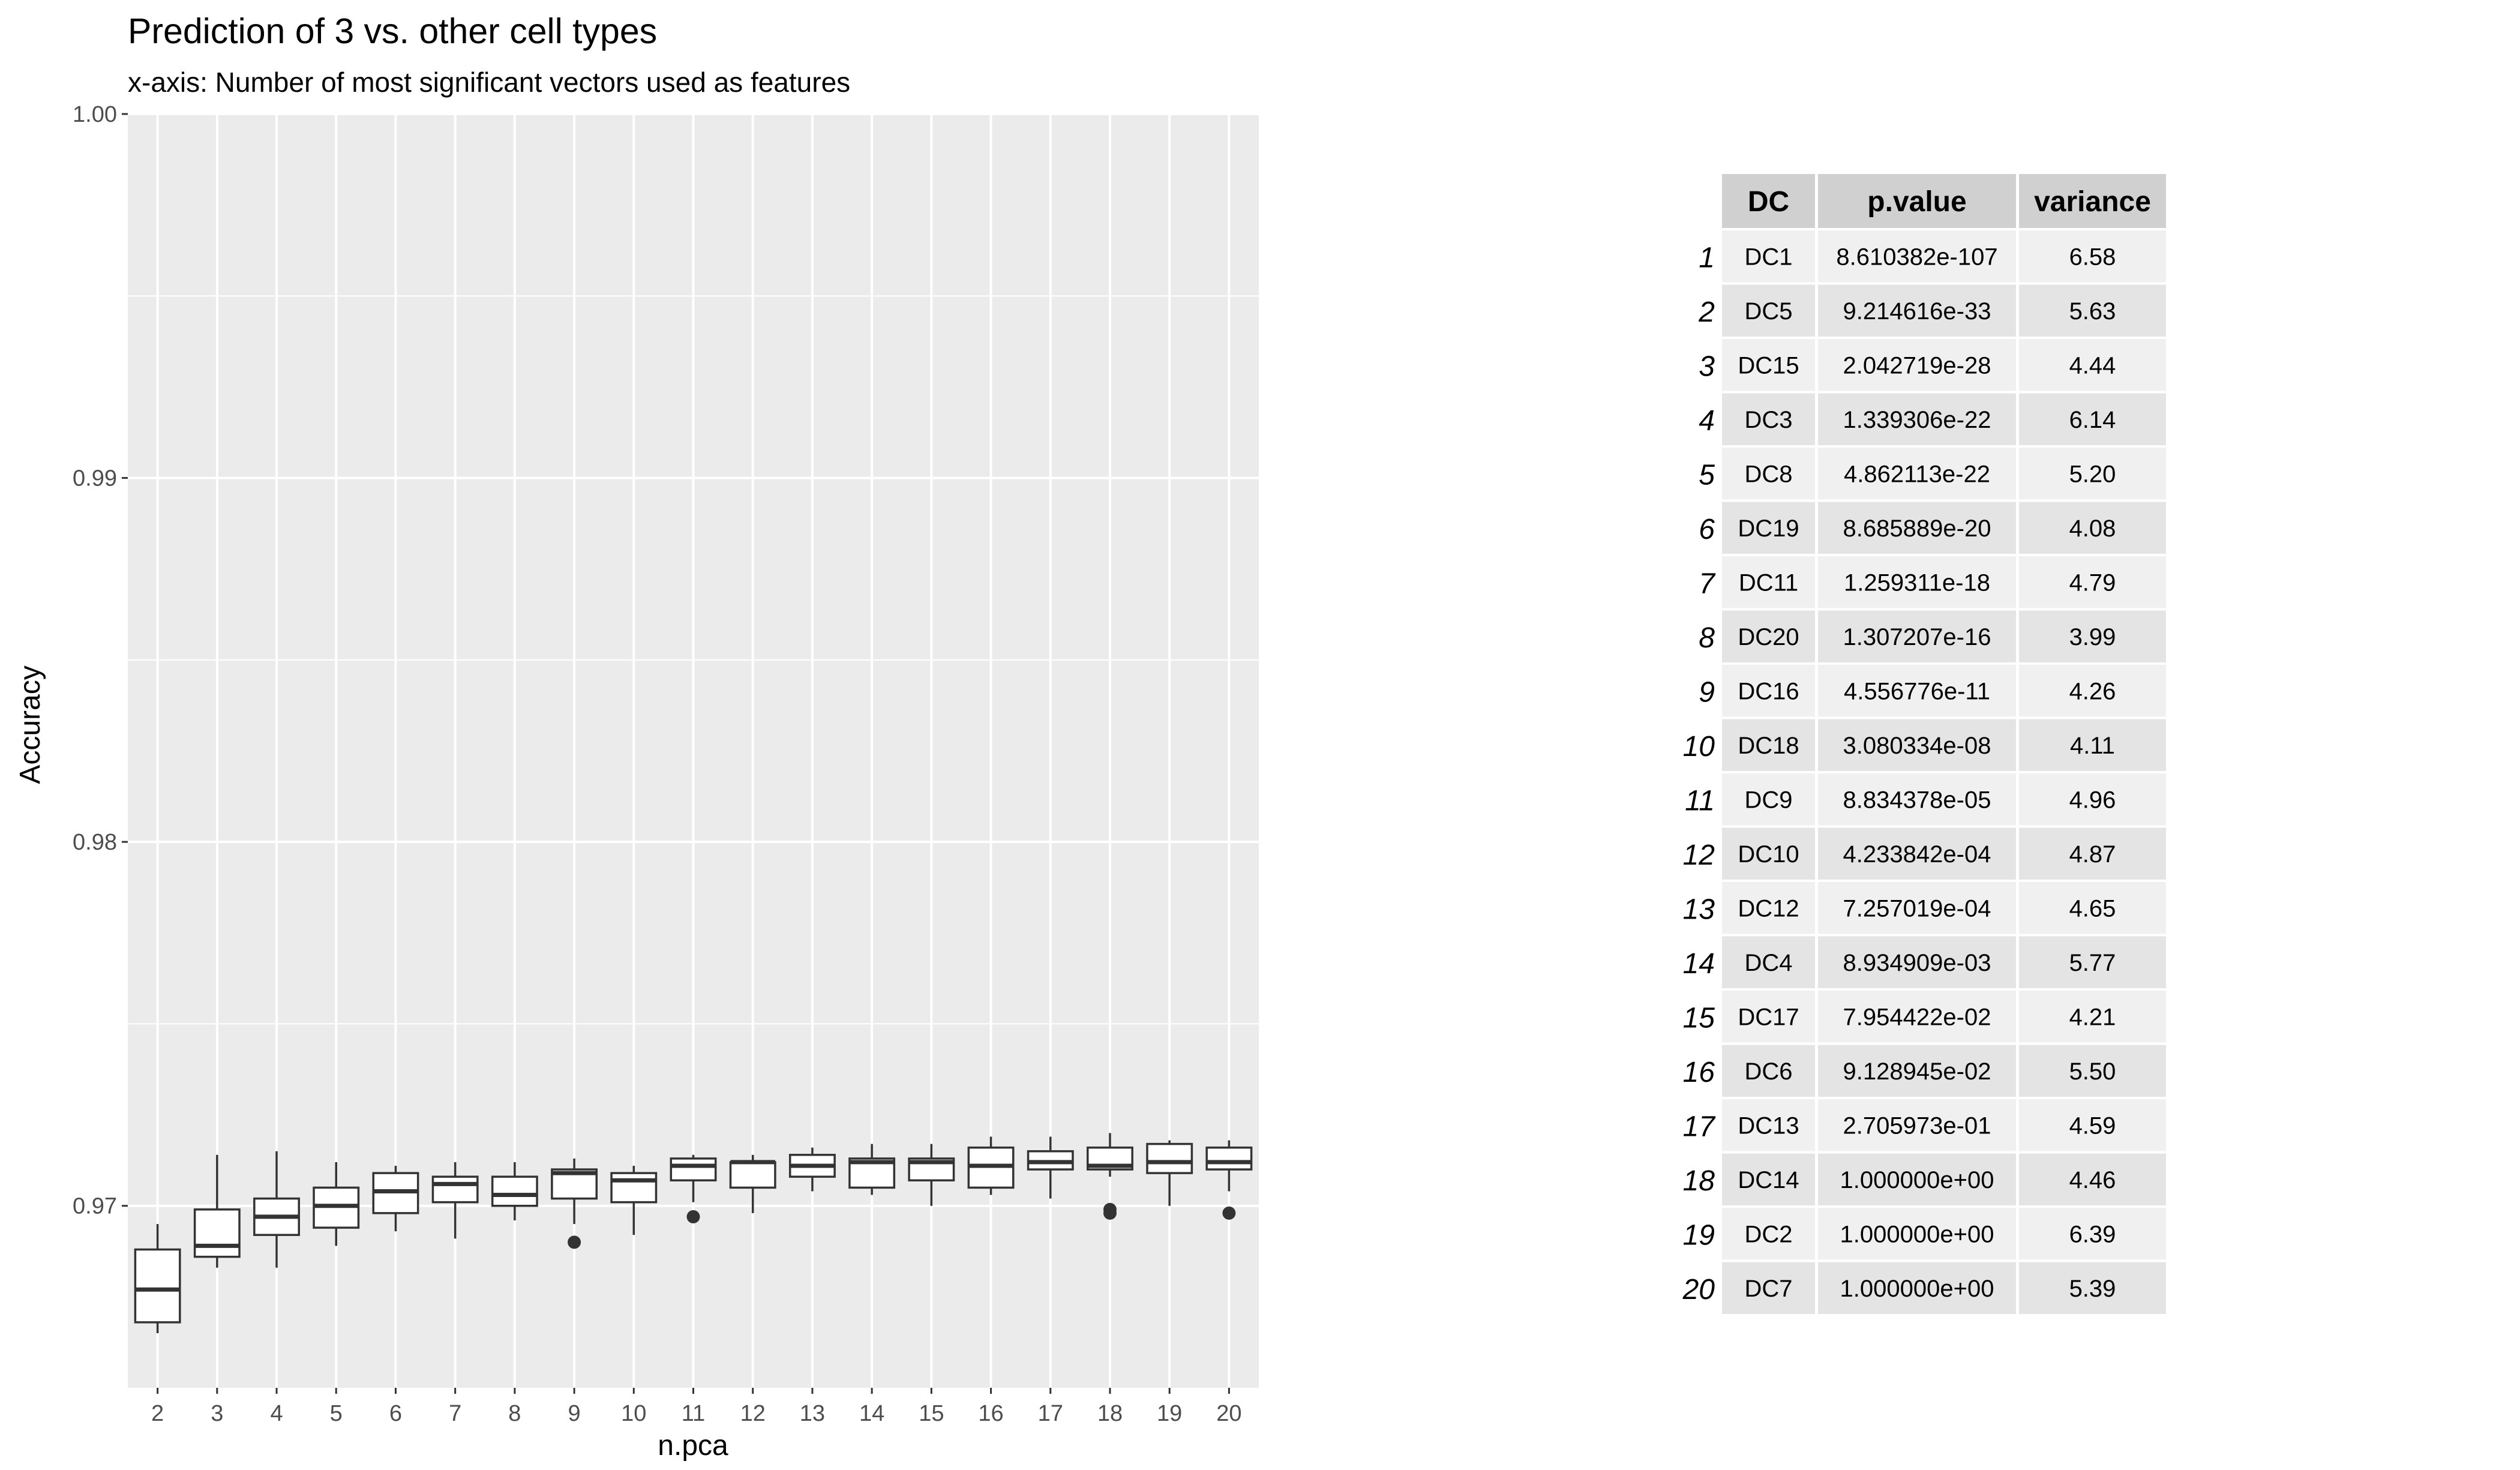 The width and height of the screenshot is (2520, 1470). I want to click on p-value-cell: 9.128945e-02, so click(1917, 1071).